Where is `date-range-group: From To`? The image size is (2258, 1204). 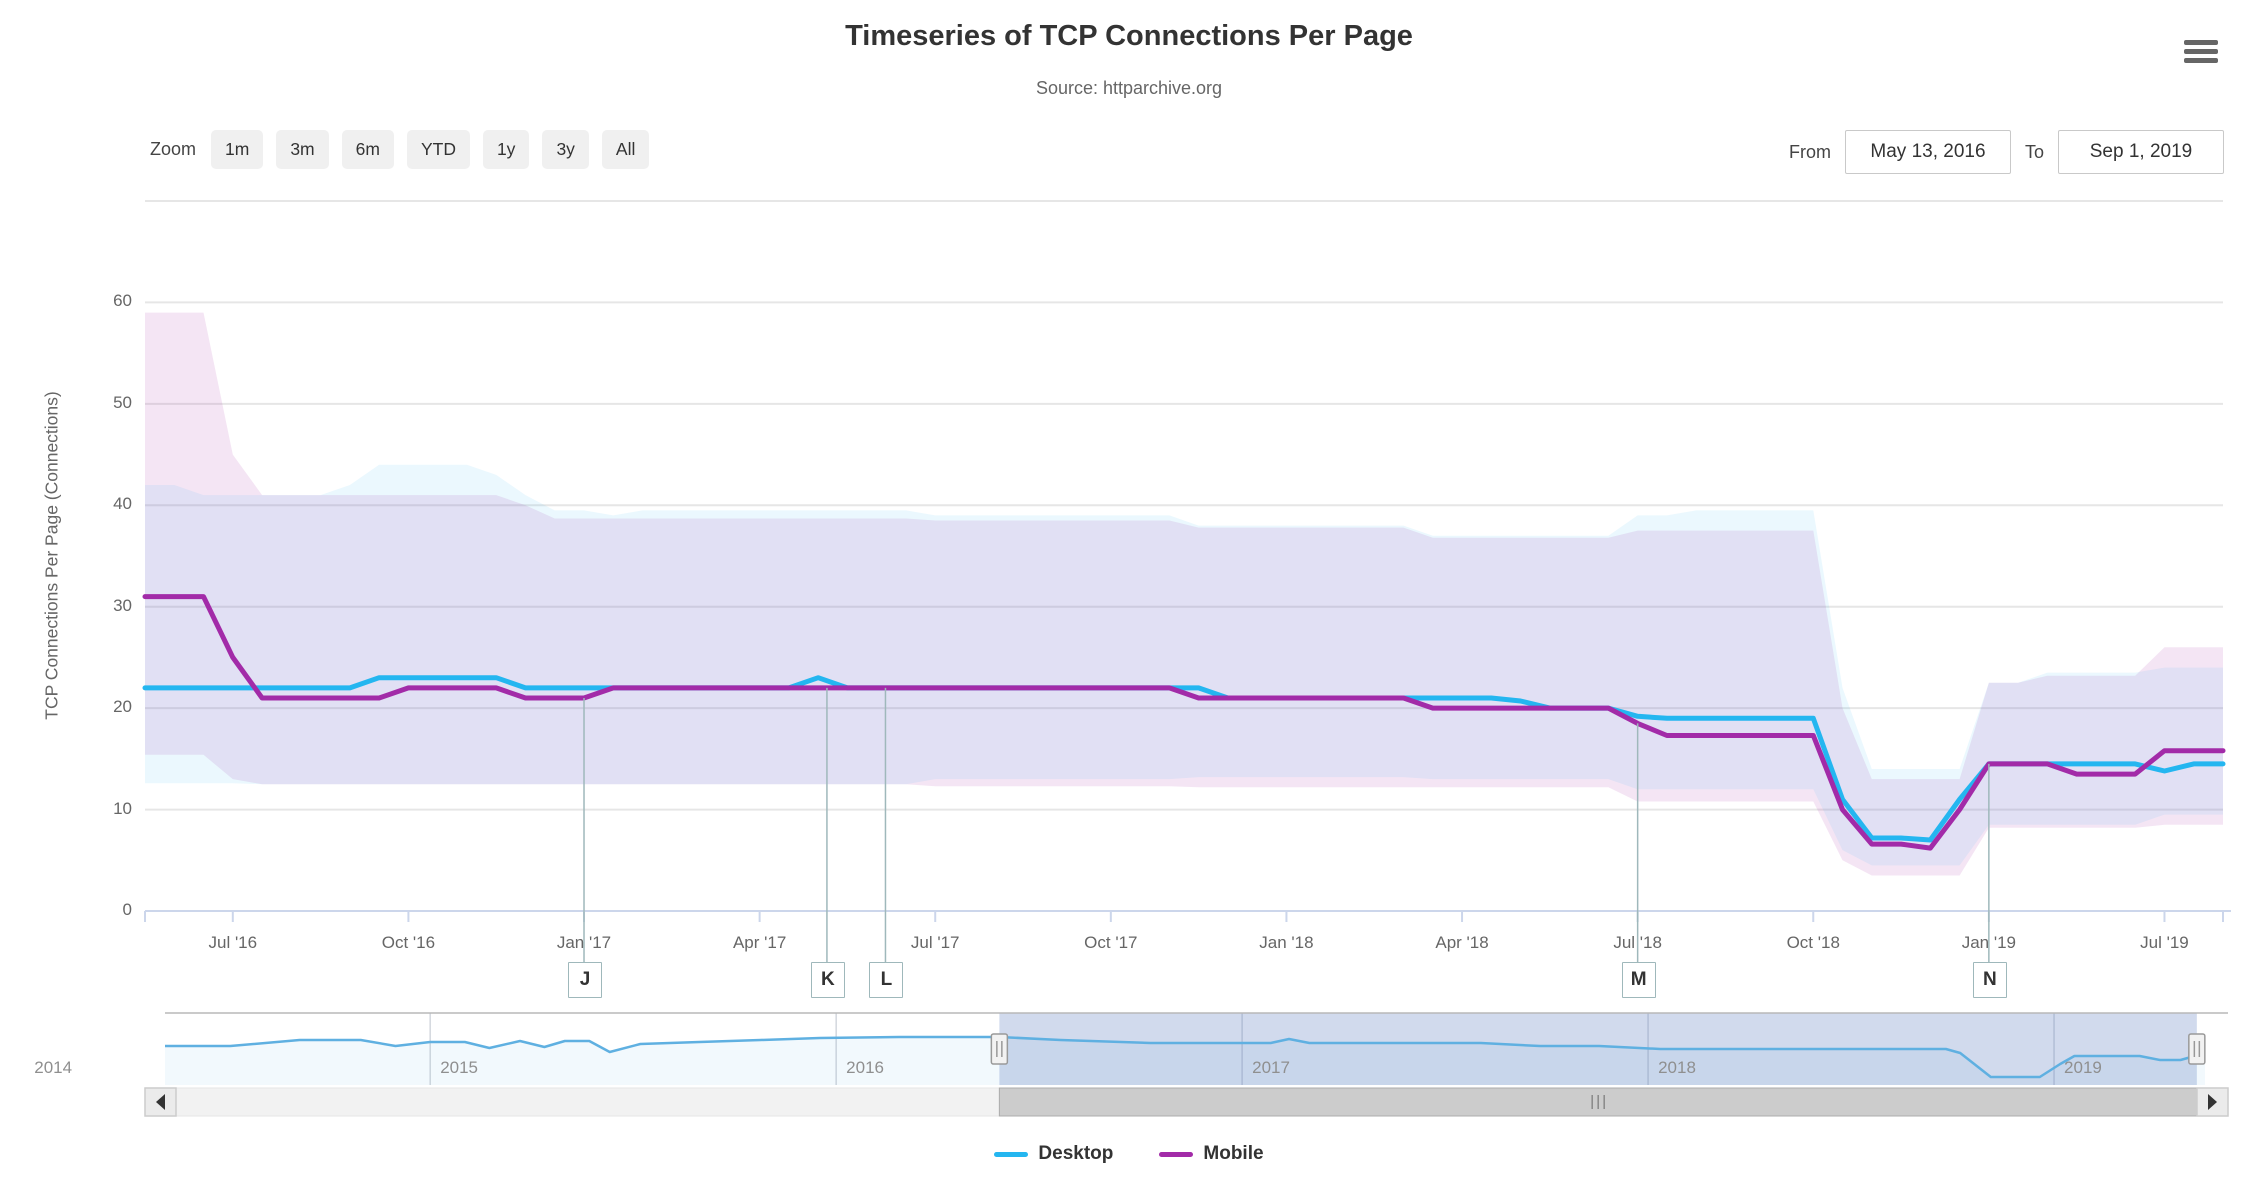
date-range-group: From To is located at coordinates (2006, 152).